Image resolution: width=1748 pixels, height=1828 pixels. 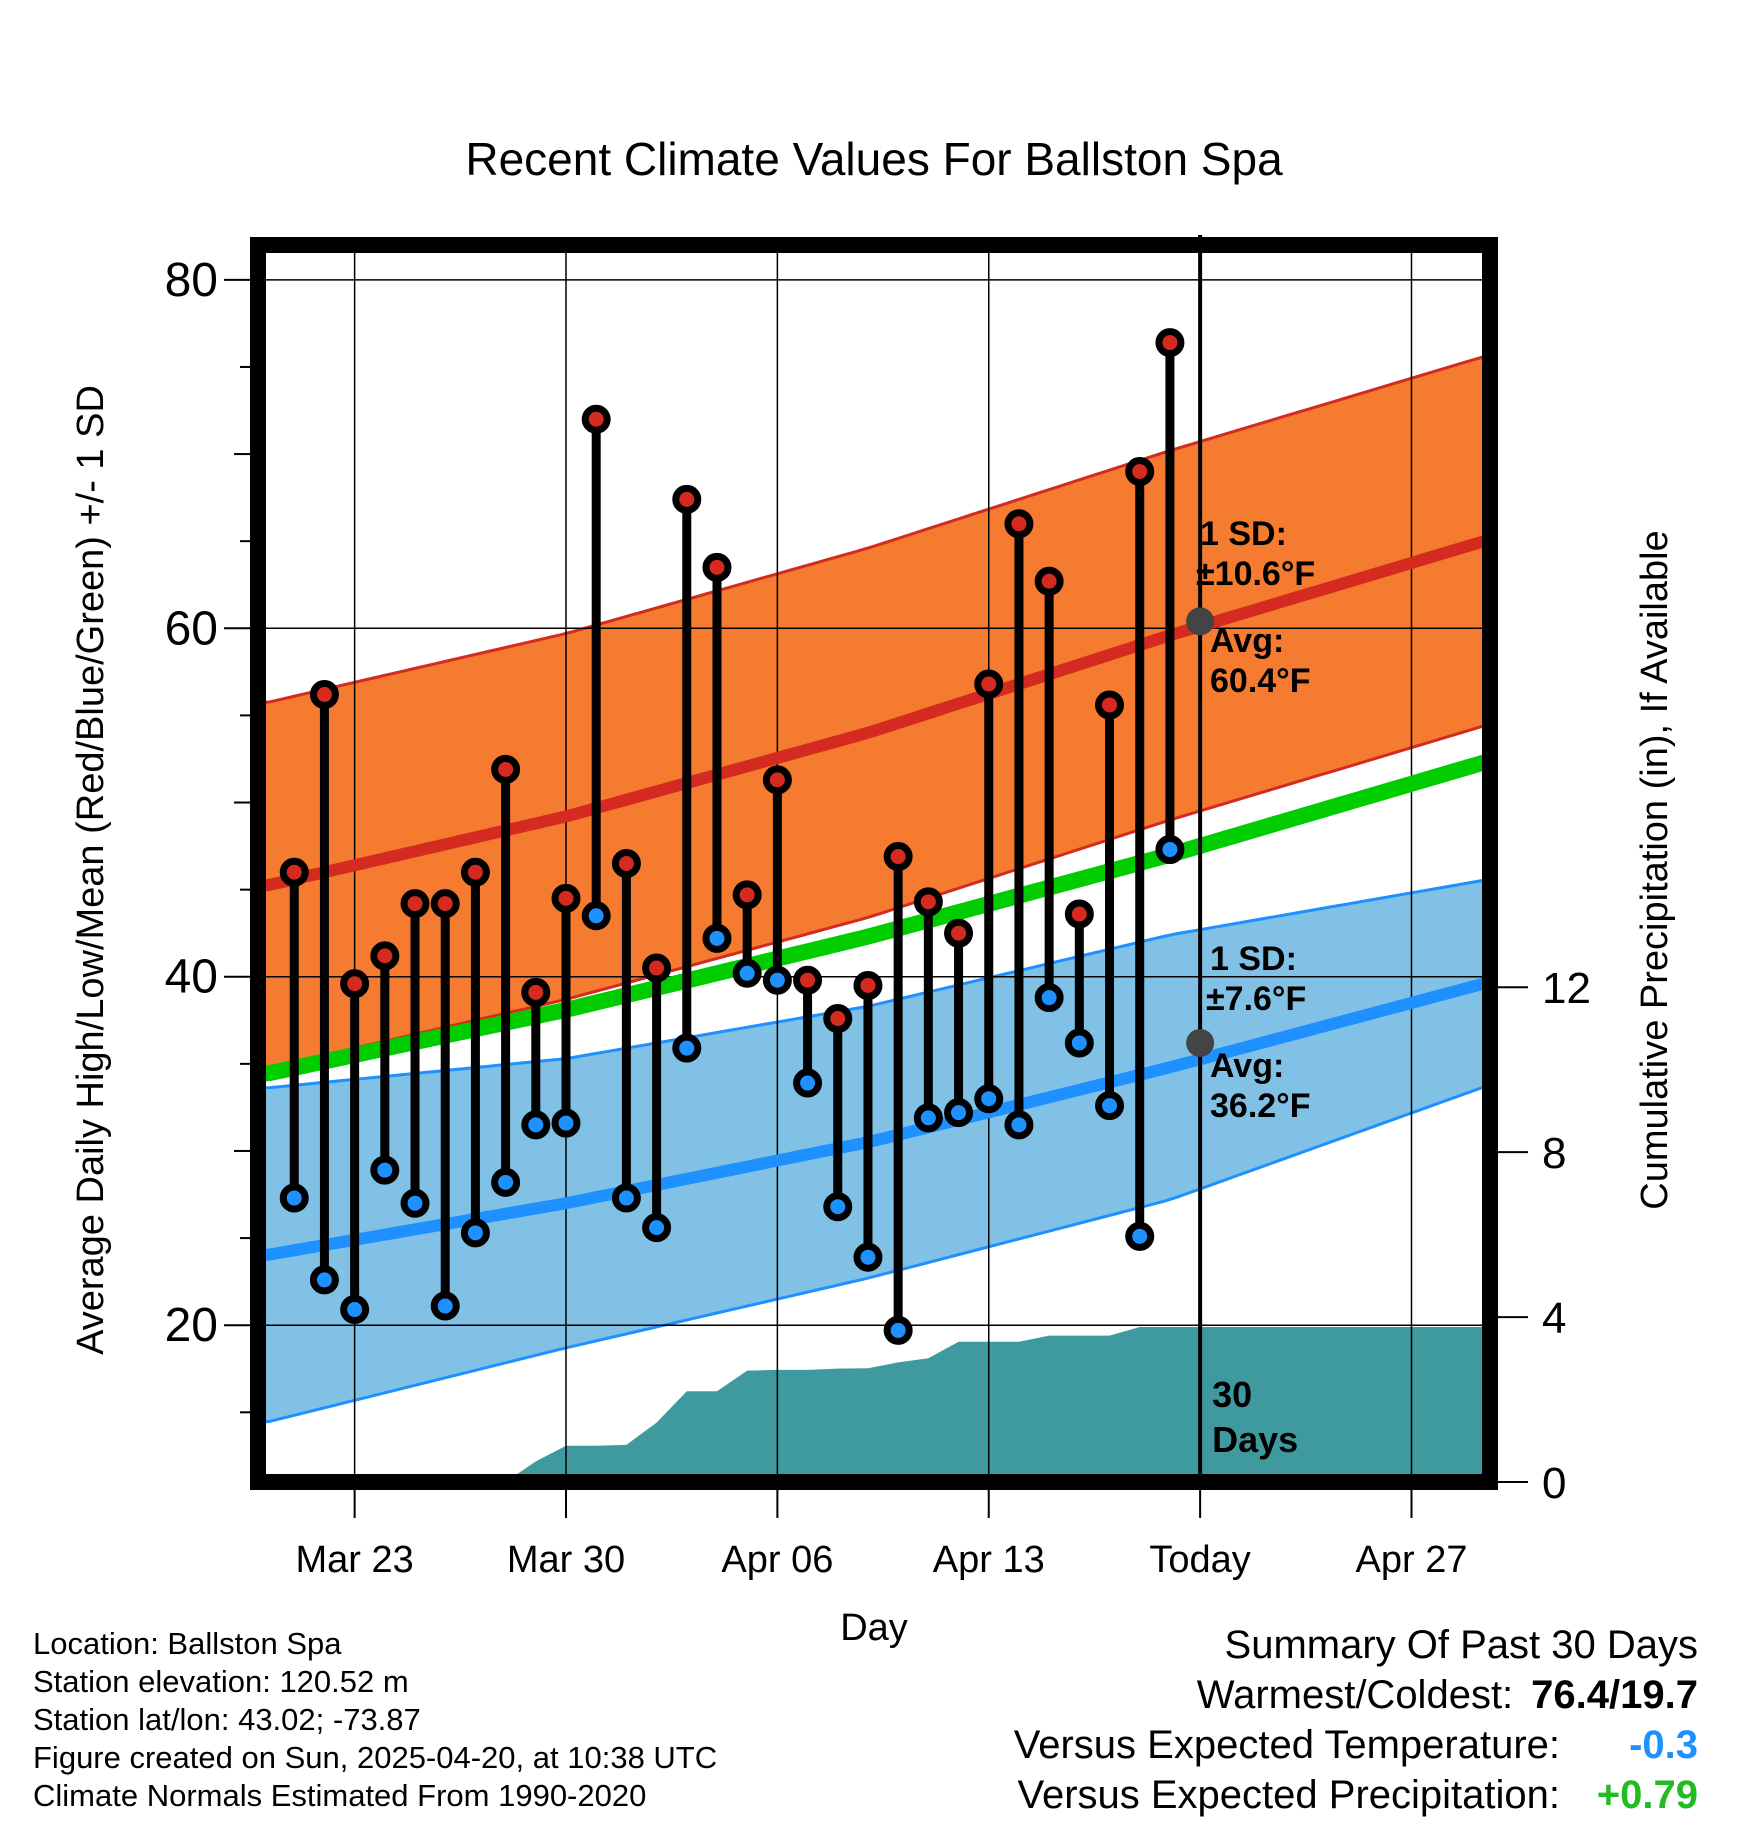 What do you see at coordinates (227, 1719) in the screenshot?
I see `station-latlon: Station lat/lon: 43.02; -73.87` at bounding box center [227, 1719].